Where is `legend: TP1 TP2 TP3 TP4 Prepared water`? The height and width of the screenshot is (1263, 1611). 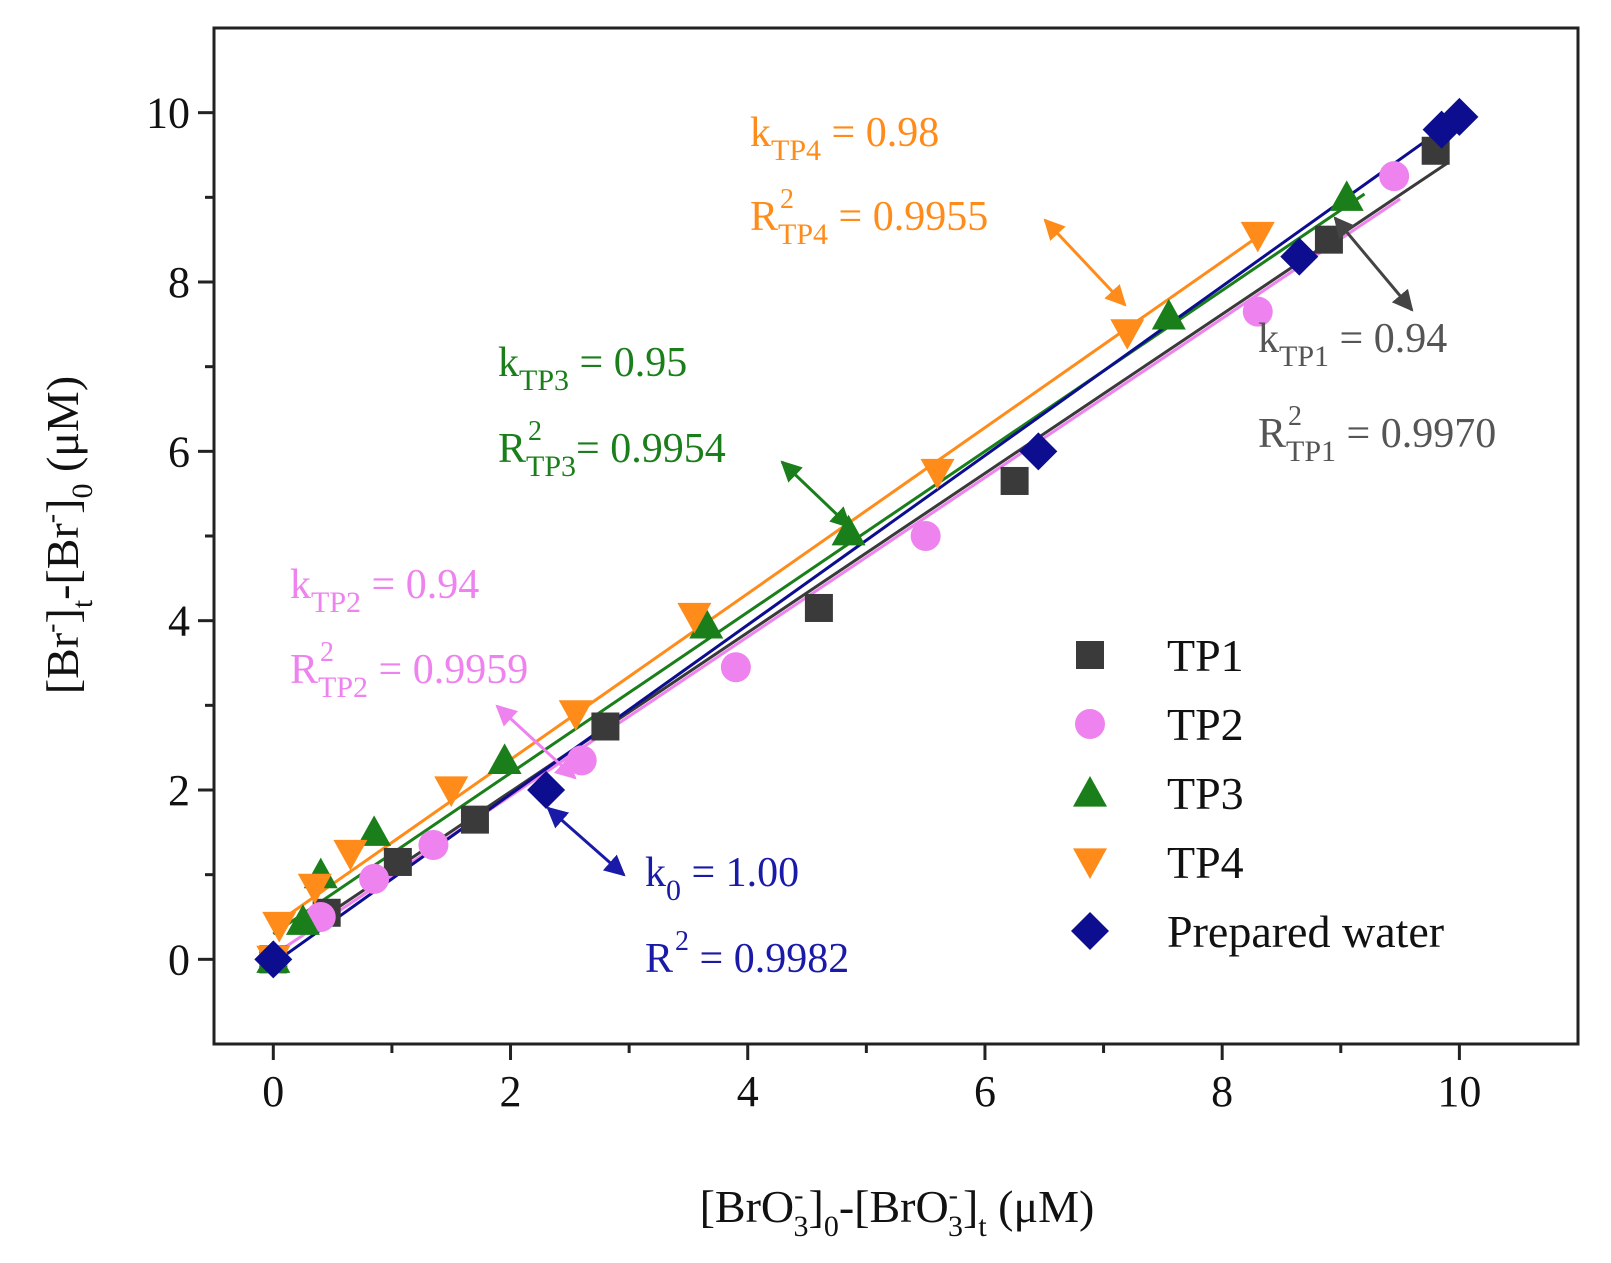 legend: TP1 TP2 TP3 TP4 Prepared water is located at coordinates (1257, 793).